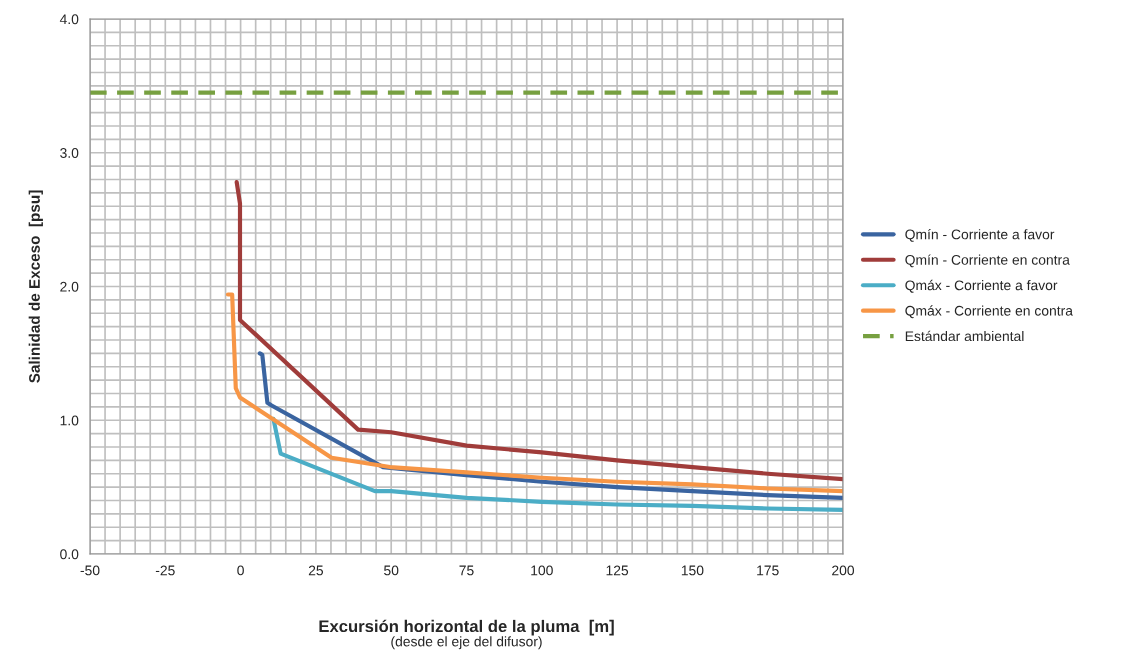 The width and height of the screenshot is (1128, 666). Describe the element at coordinates (981, 286) in the screenshot. I see `legend-label: Qmáx - Corriente a favor` at that location.